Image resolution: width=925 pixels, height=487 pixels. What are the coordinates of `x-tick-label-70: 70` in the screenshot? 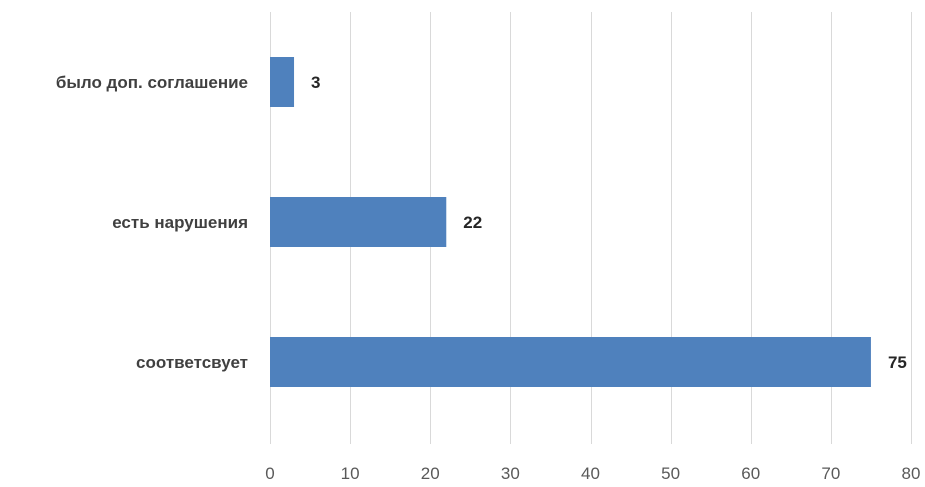 It's located at (830, 473).